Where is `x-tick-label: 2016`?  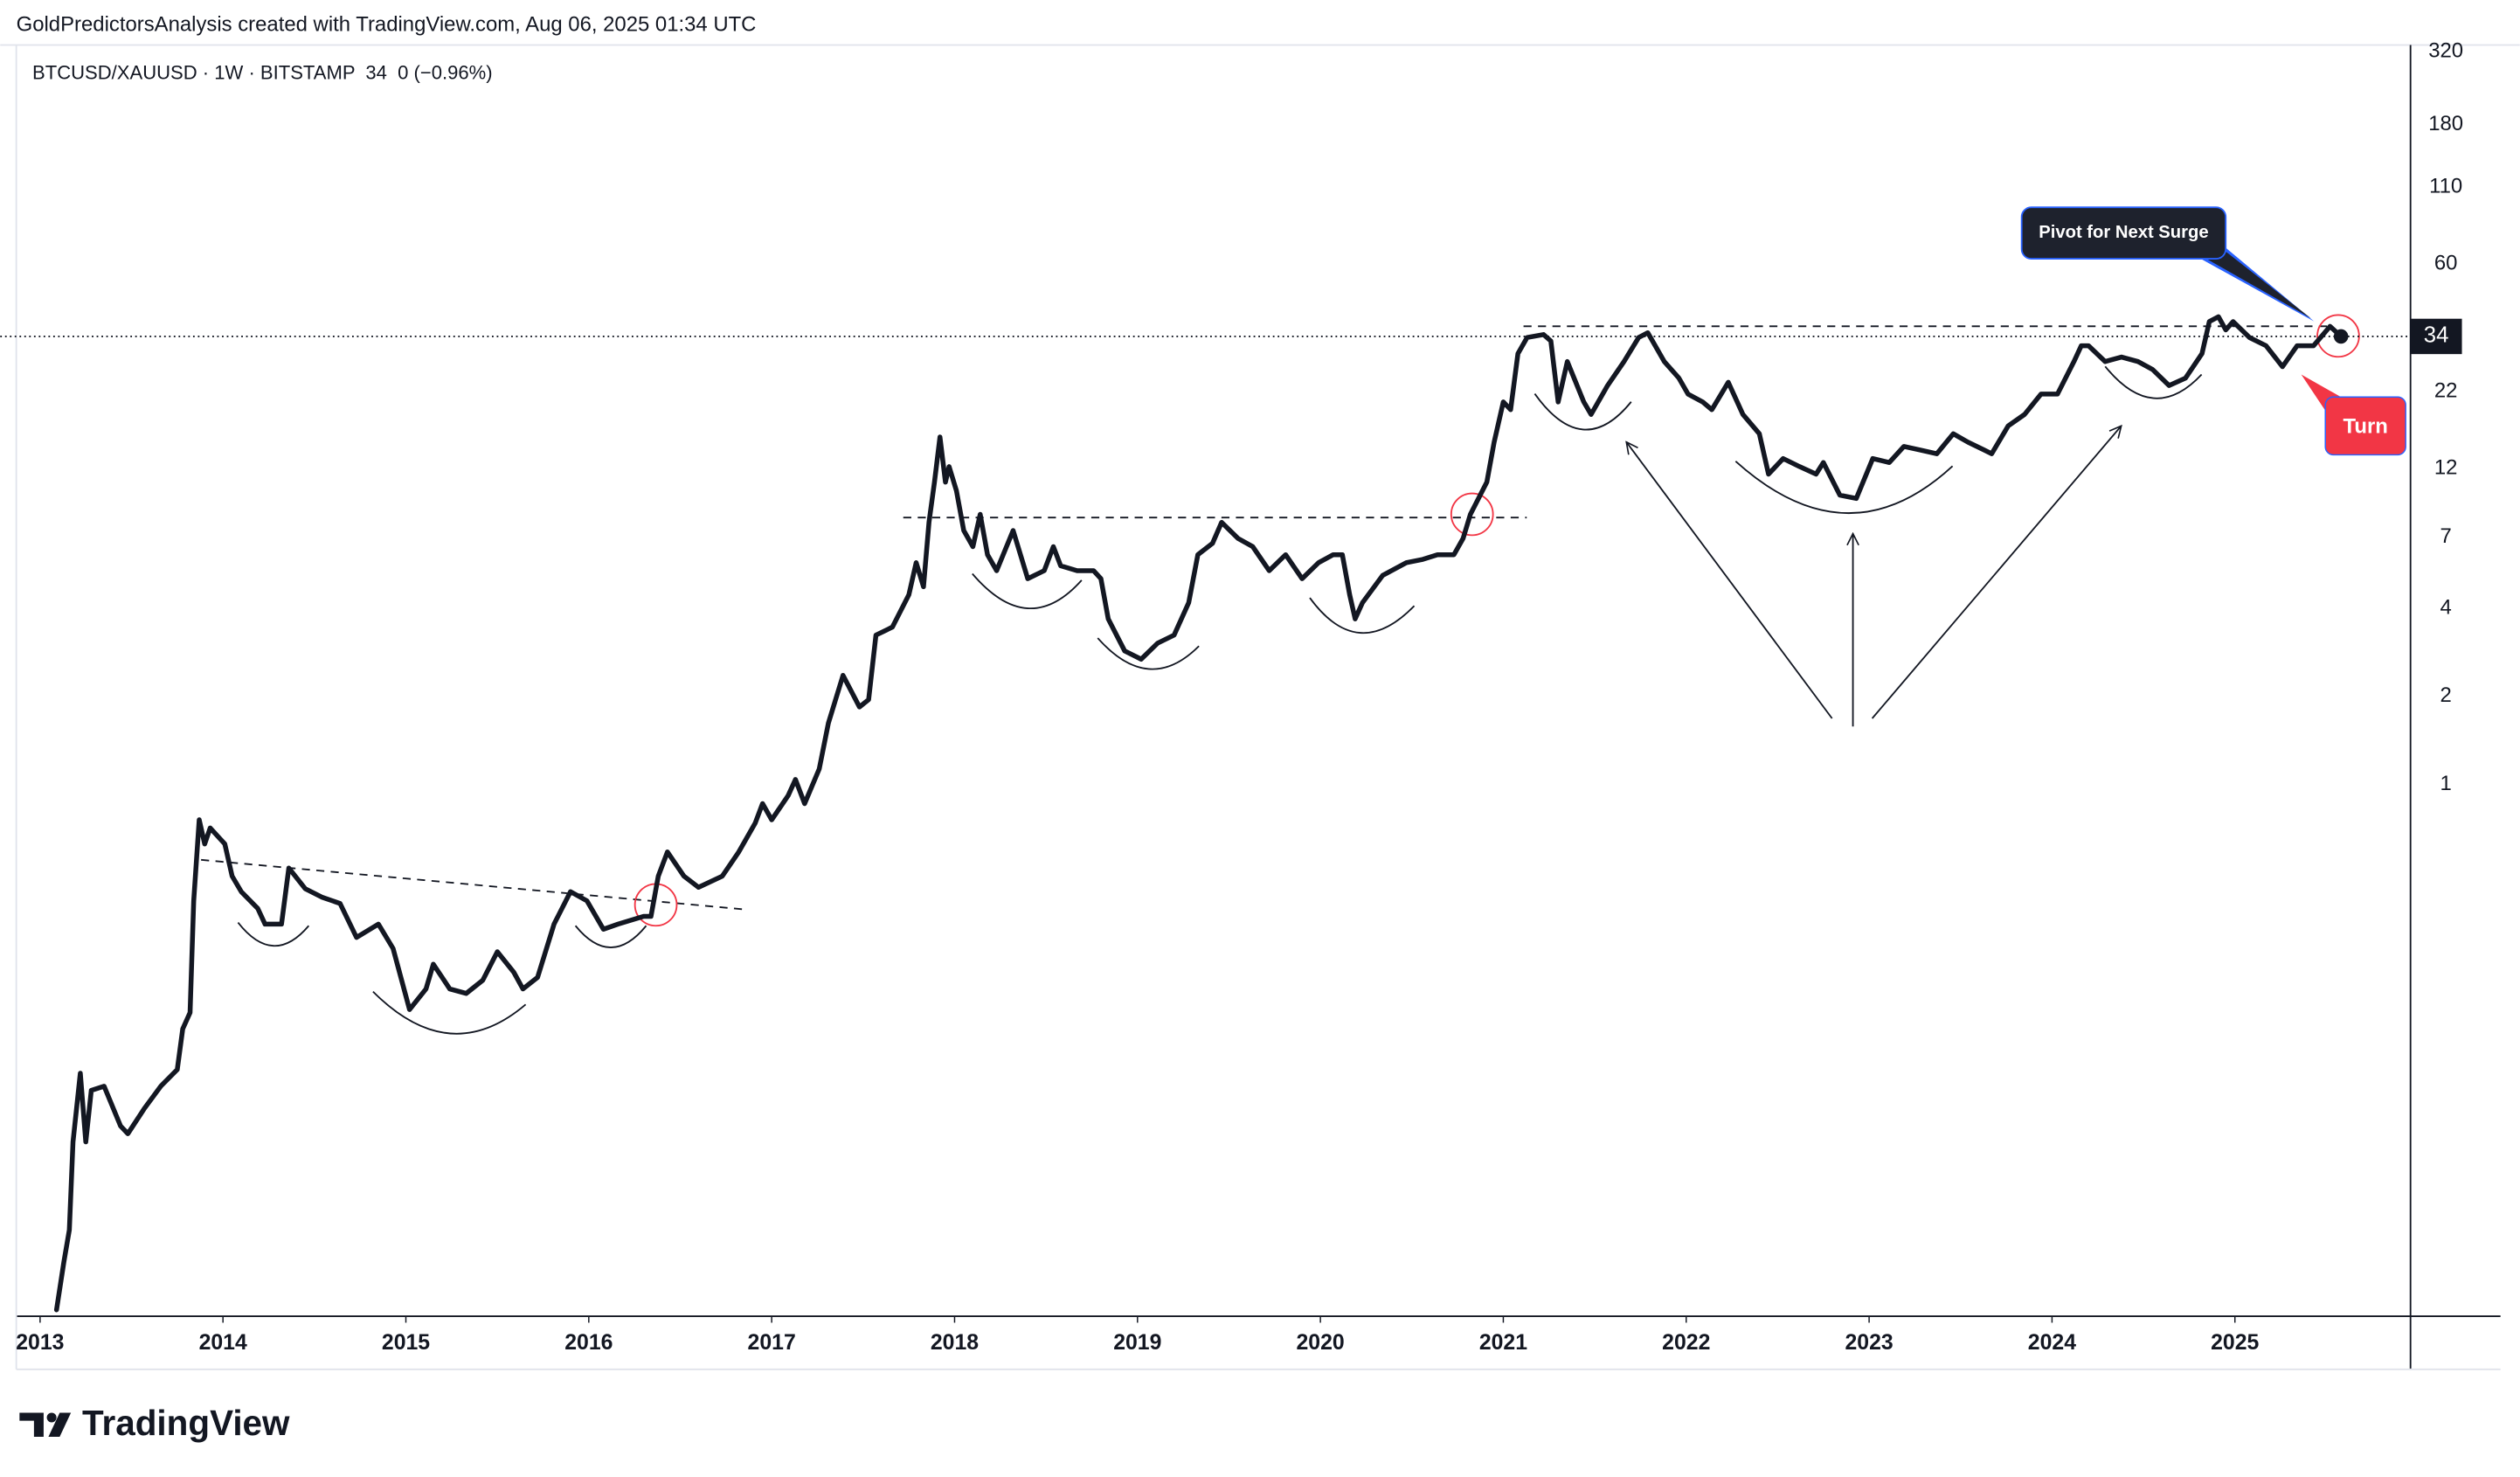 x-tick-label: 2016 is located at coordinates (588, 1343).